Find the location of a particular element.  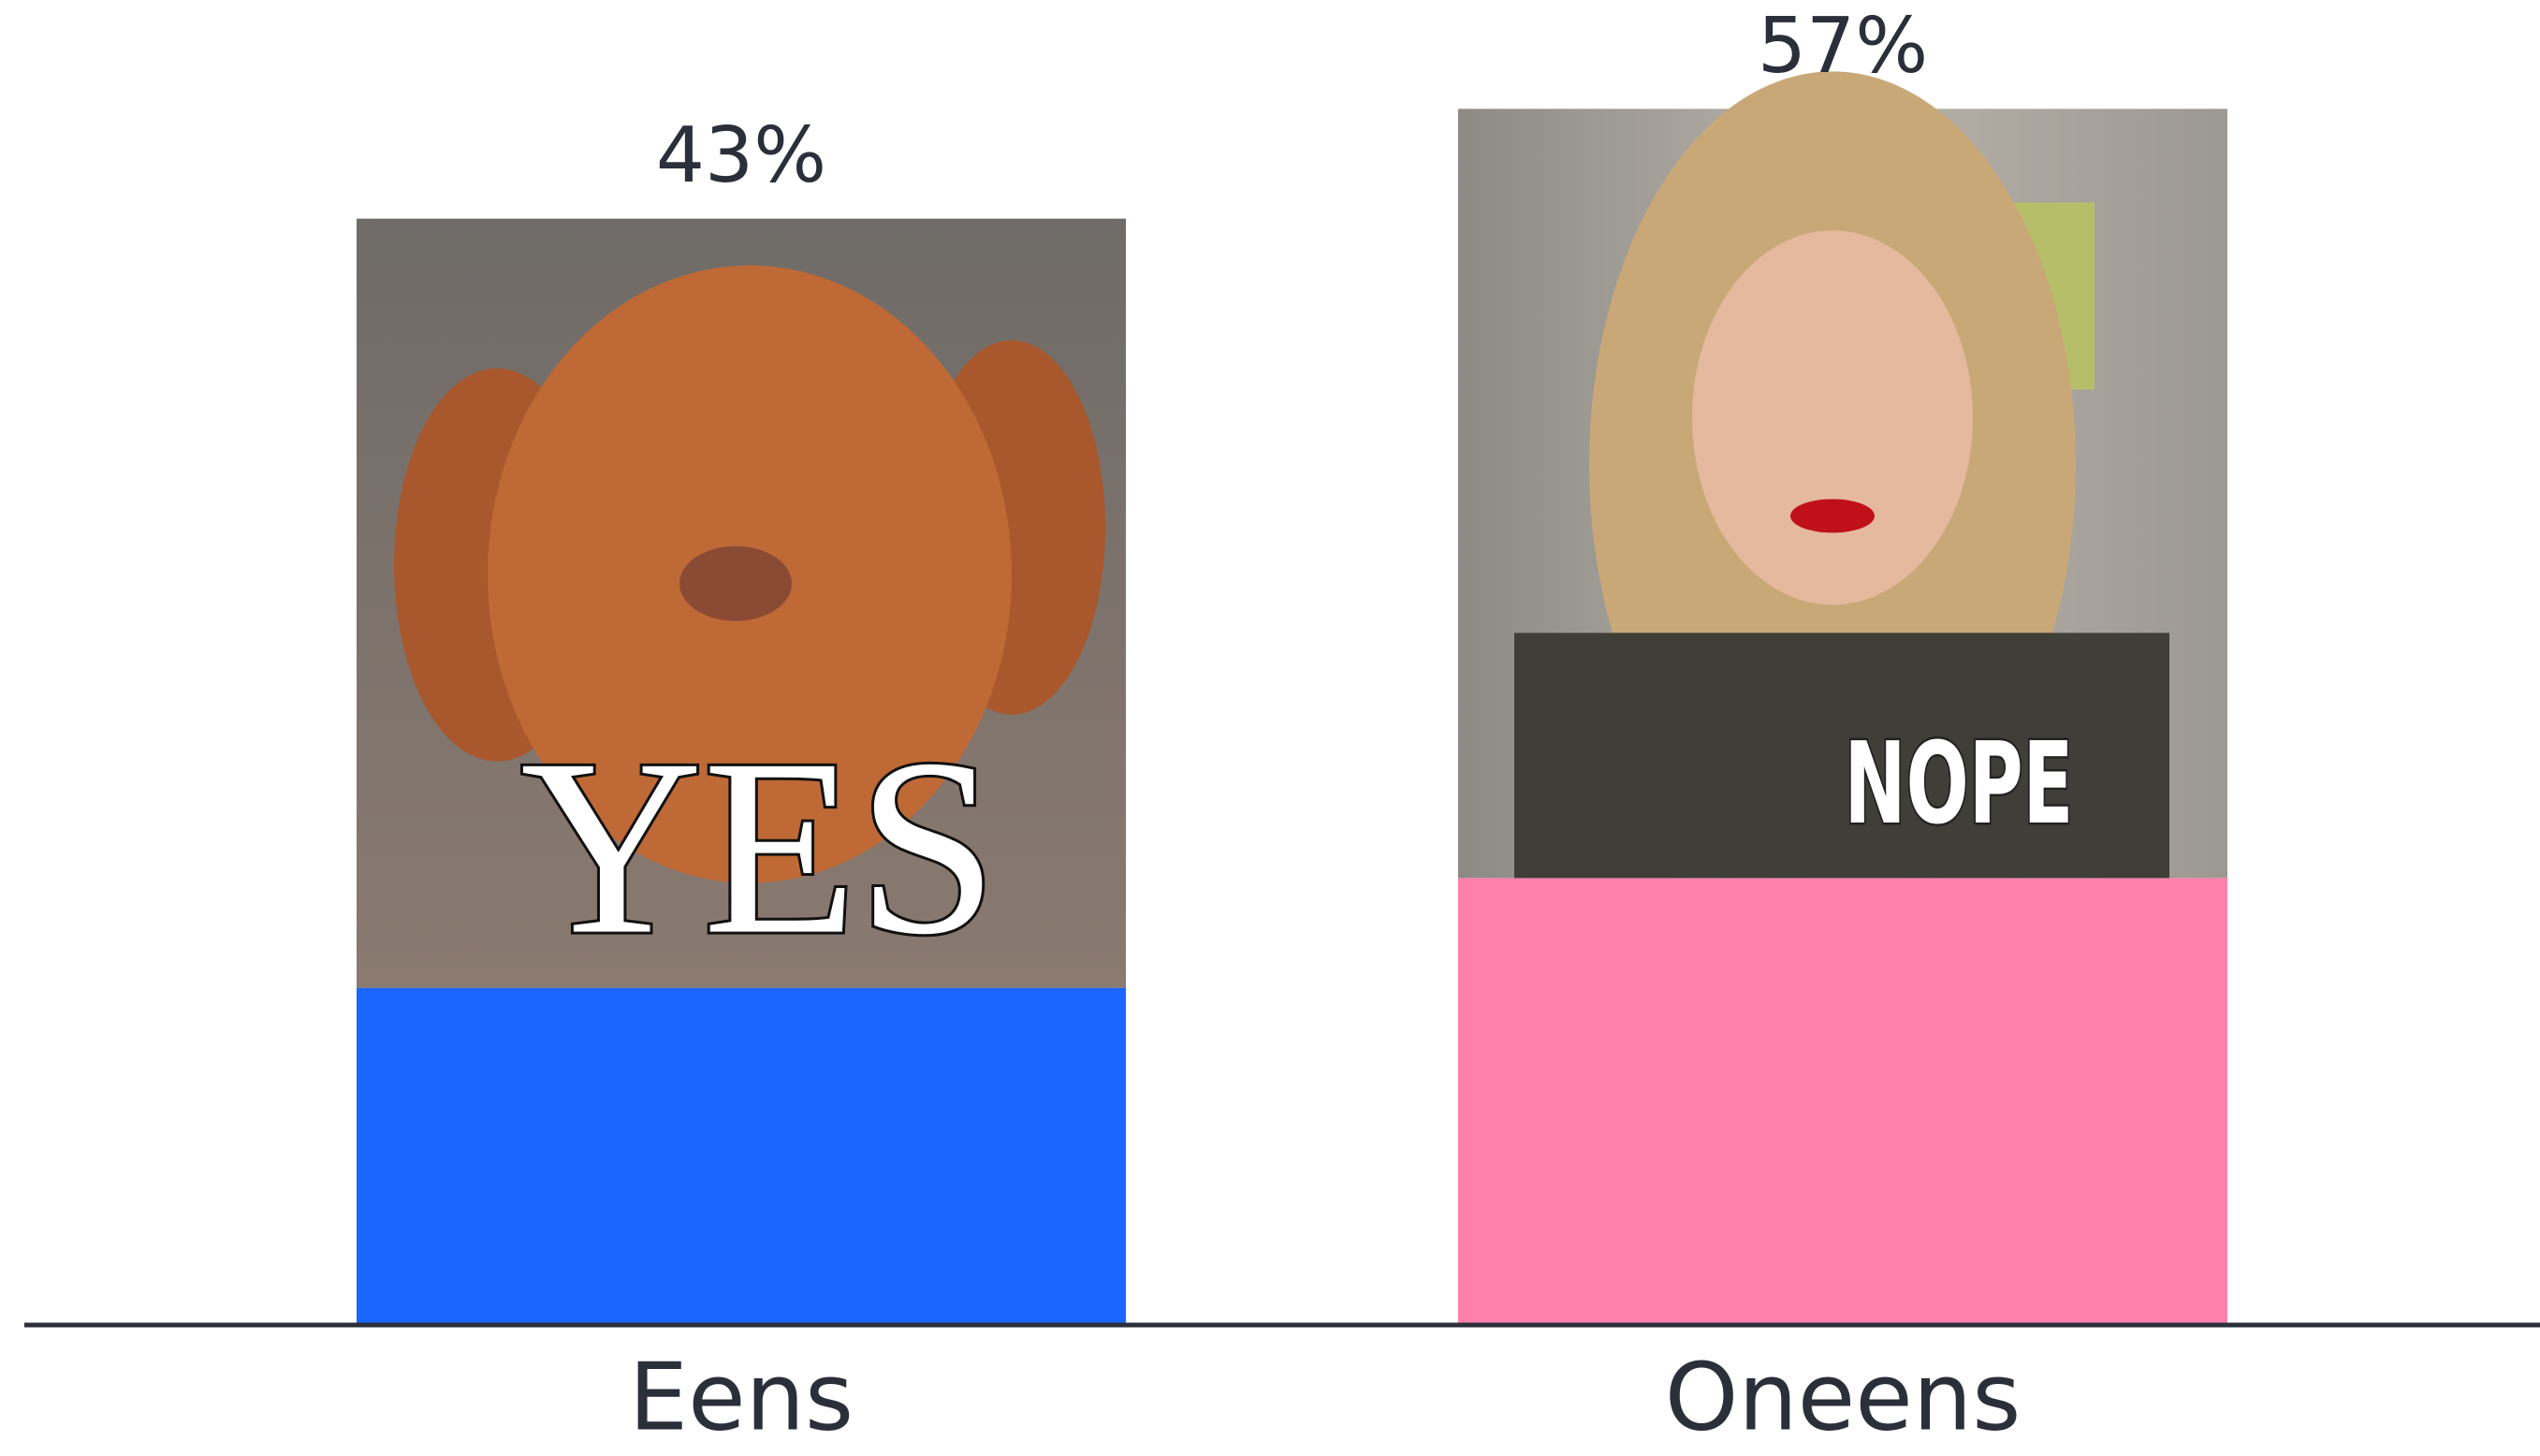

value-label: 57% is located at coordinates (1843, 47).